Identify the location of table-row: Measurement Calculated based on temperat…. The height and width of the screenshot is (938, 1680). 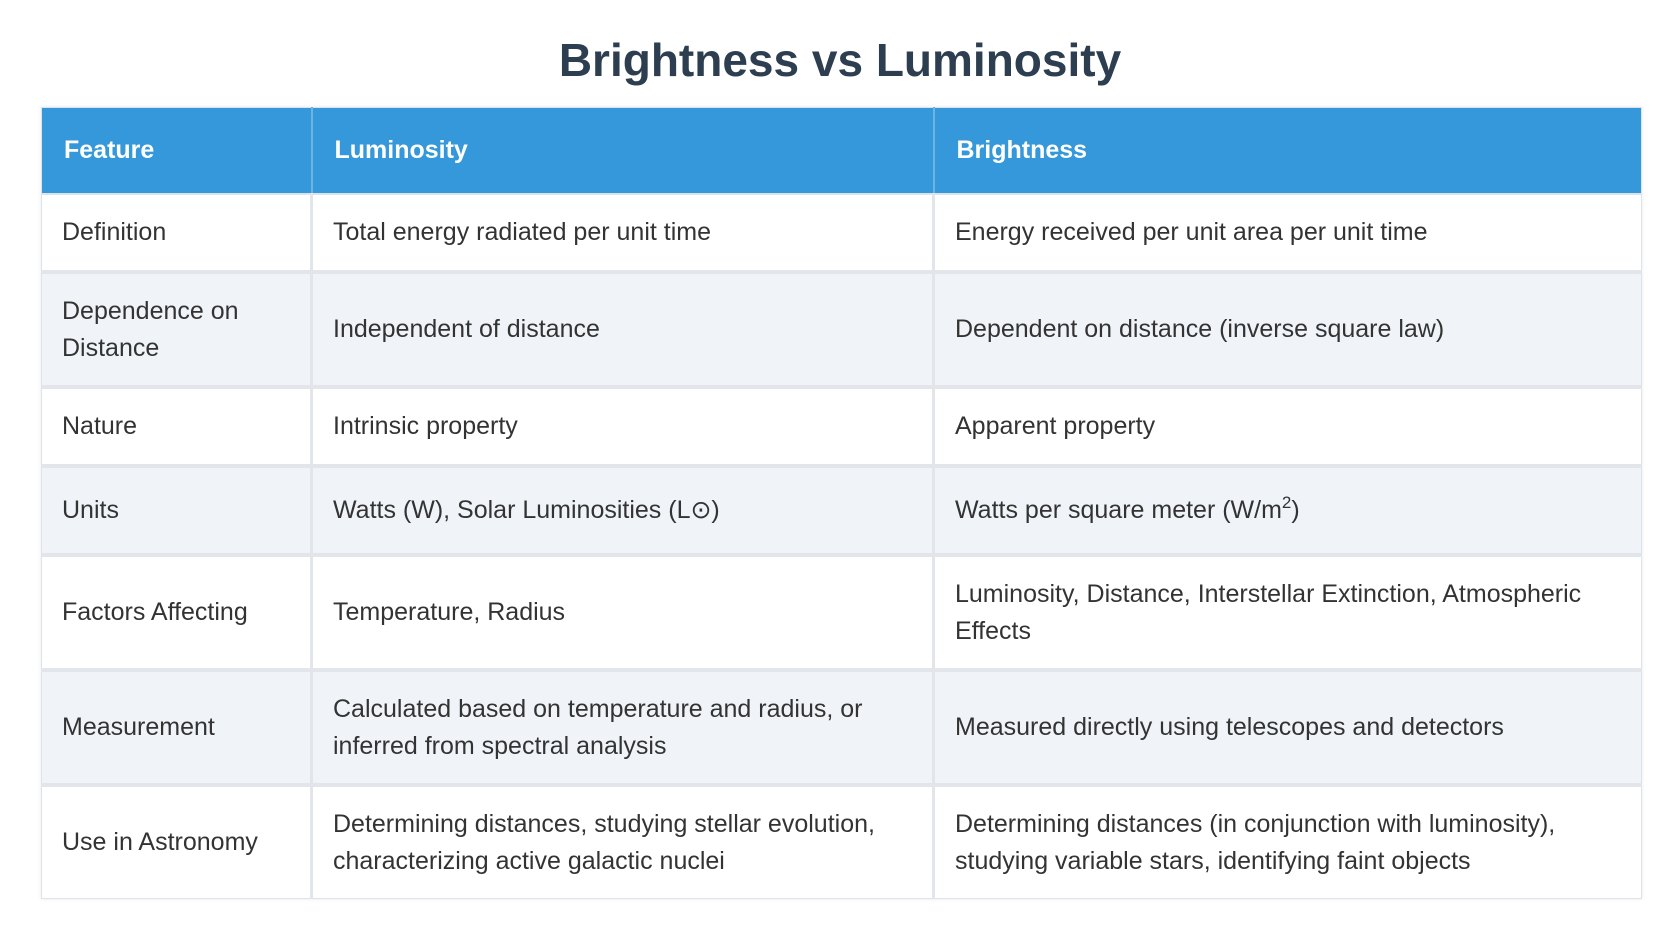
(841, 728).